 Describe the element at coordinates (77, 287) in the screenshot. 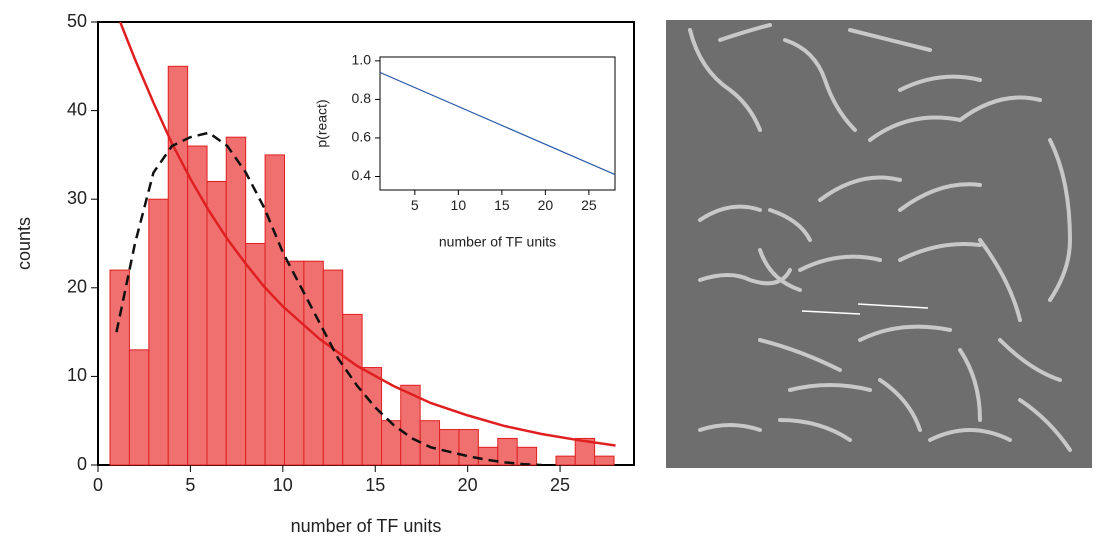

I see `y-tick-label: 20` at that location.